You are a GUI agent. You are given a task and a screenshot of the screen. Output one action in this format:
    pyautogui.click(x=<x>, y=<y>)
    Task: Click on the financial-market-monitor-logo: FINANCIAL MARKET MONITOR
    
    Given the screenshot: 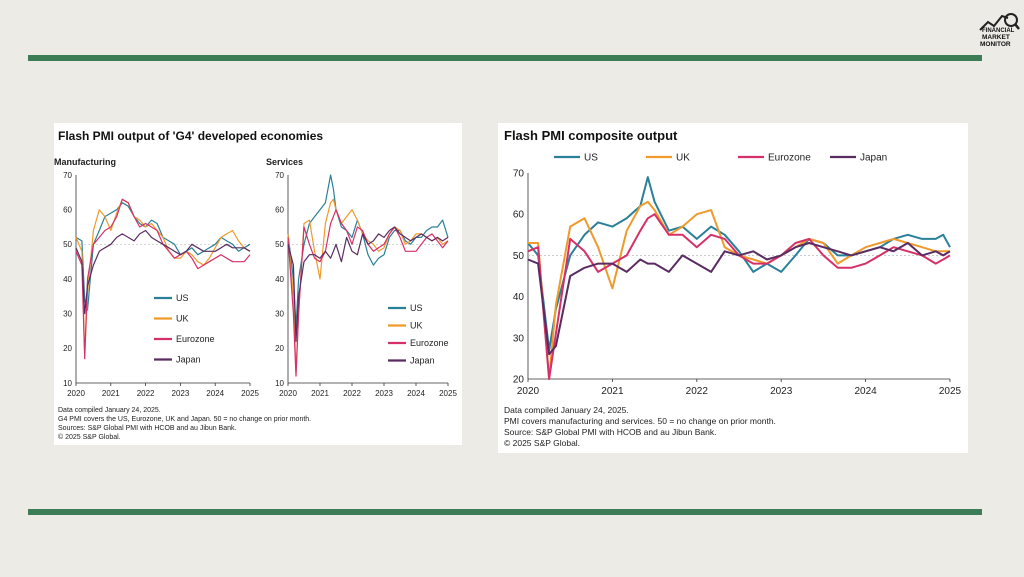 What is the action you would take?
    pyautogui.click(x=999, y=28)
    